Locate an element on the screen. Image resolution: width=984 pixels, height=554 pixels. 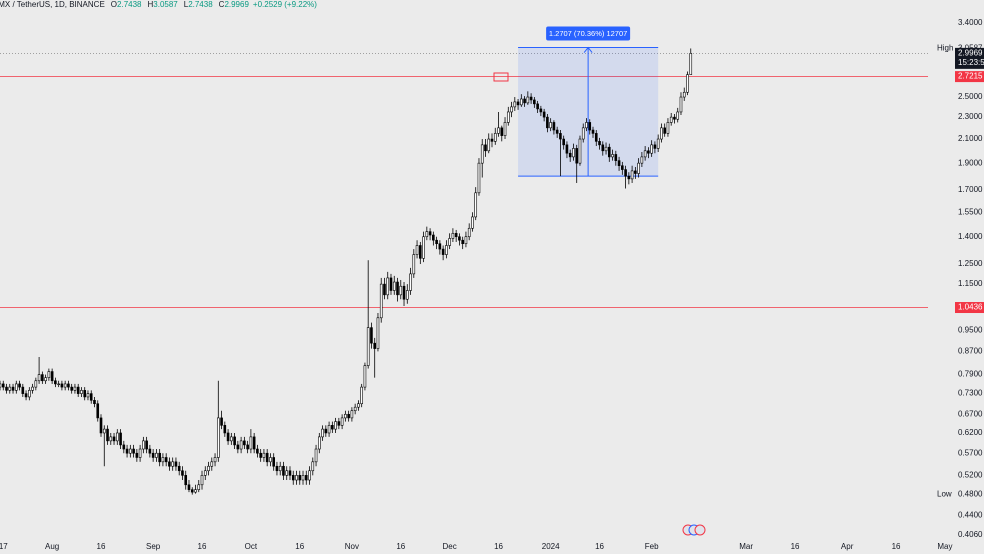
ohlc-key: C is located at coordinates (222, 4).